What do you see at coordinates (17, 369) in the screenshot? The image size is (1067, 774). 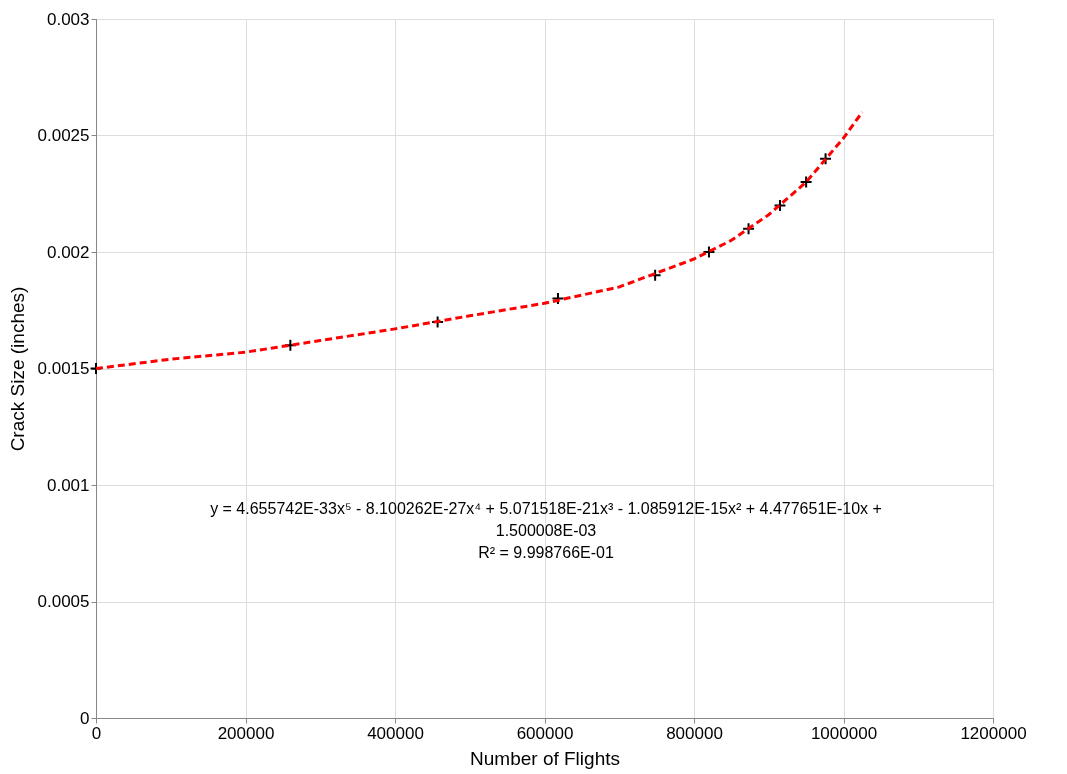 I see `y-axis-title: Crack Size (inches)` at bounding box center [17, 369].